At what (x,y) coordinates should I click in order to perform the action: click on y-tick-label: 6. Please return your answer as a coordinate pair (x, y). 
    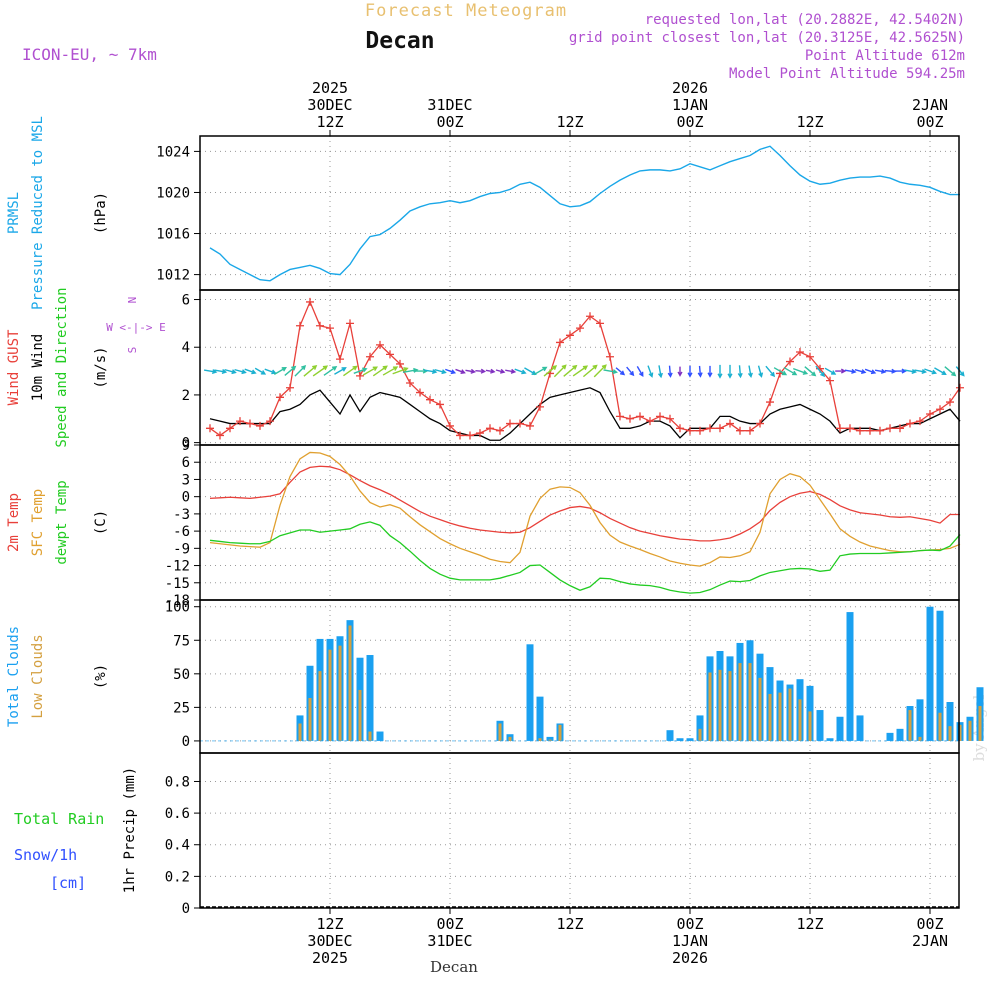
    Looking at the image, I should click on (186, 301).